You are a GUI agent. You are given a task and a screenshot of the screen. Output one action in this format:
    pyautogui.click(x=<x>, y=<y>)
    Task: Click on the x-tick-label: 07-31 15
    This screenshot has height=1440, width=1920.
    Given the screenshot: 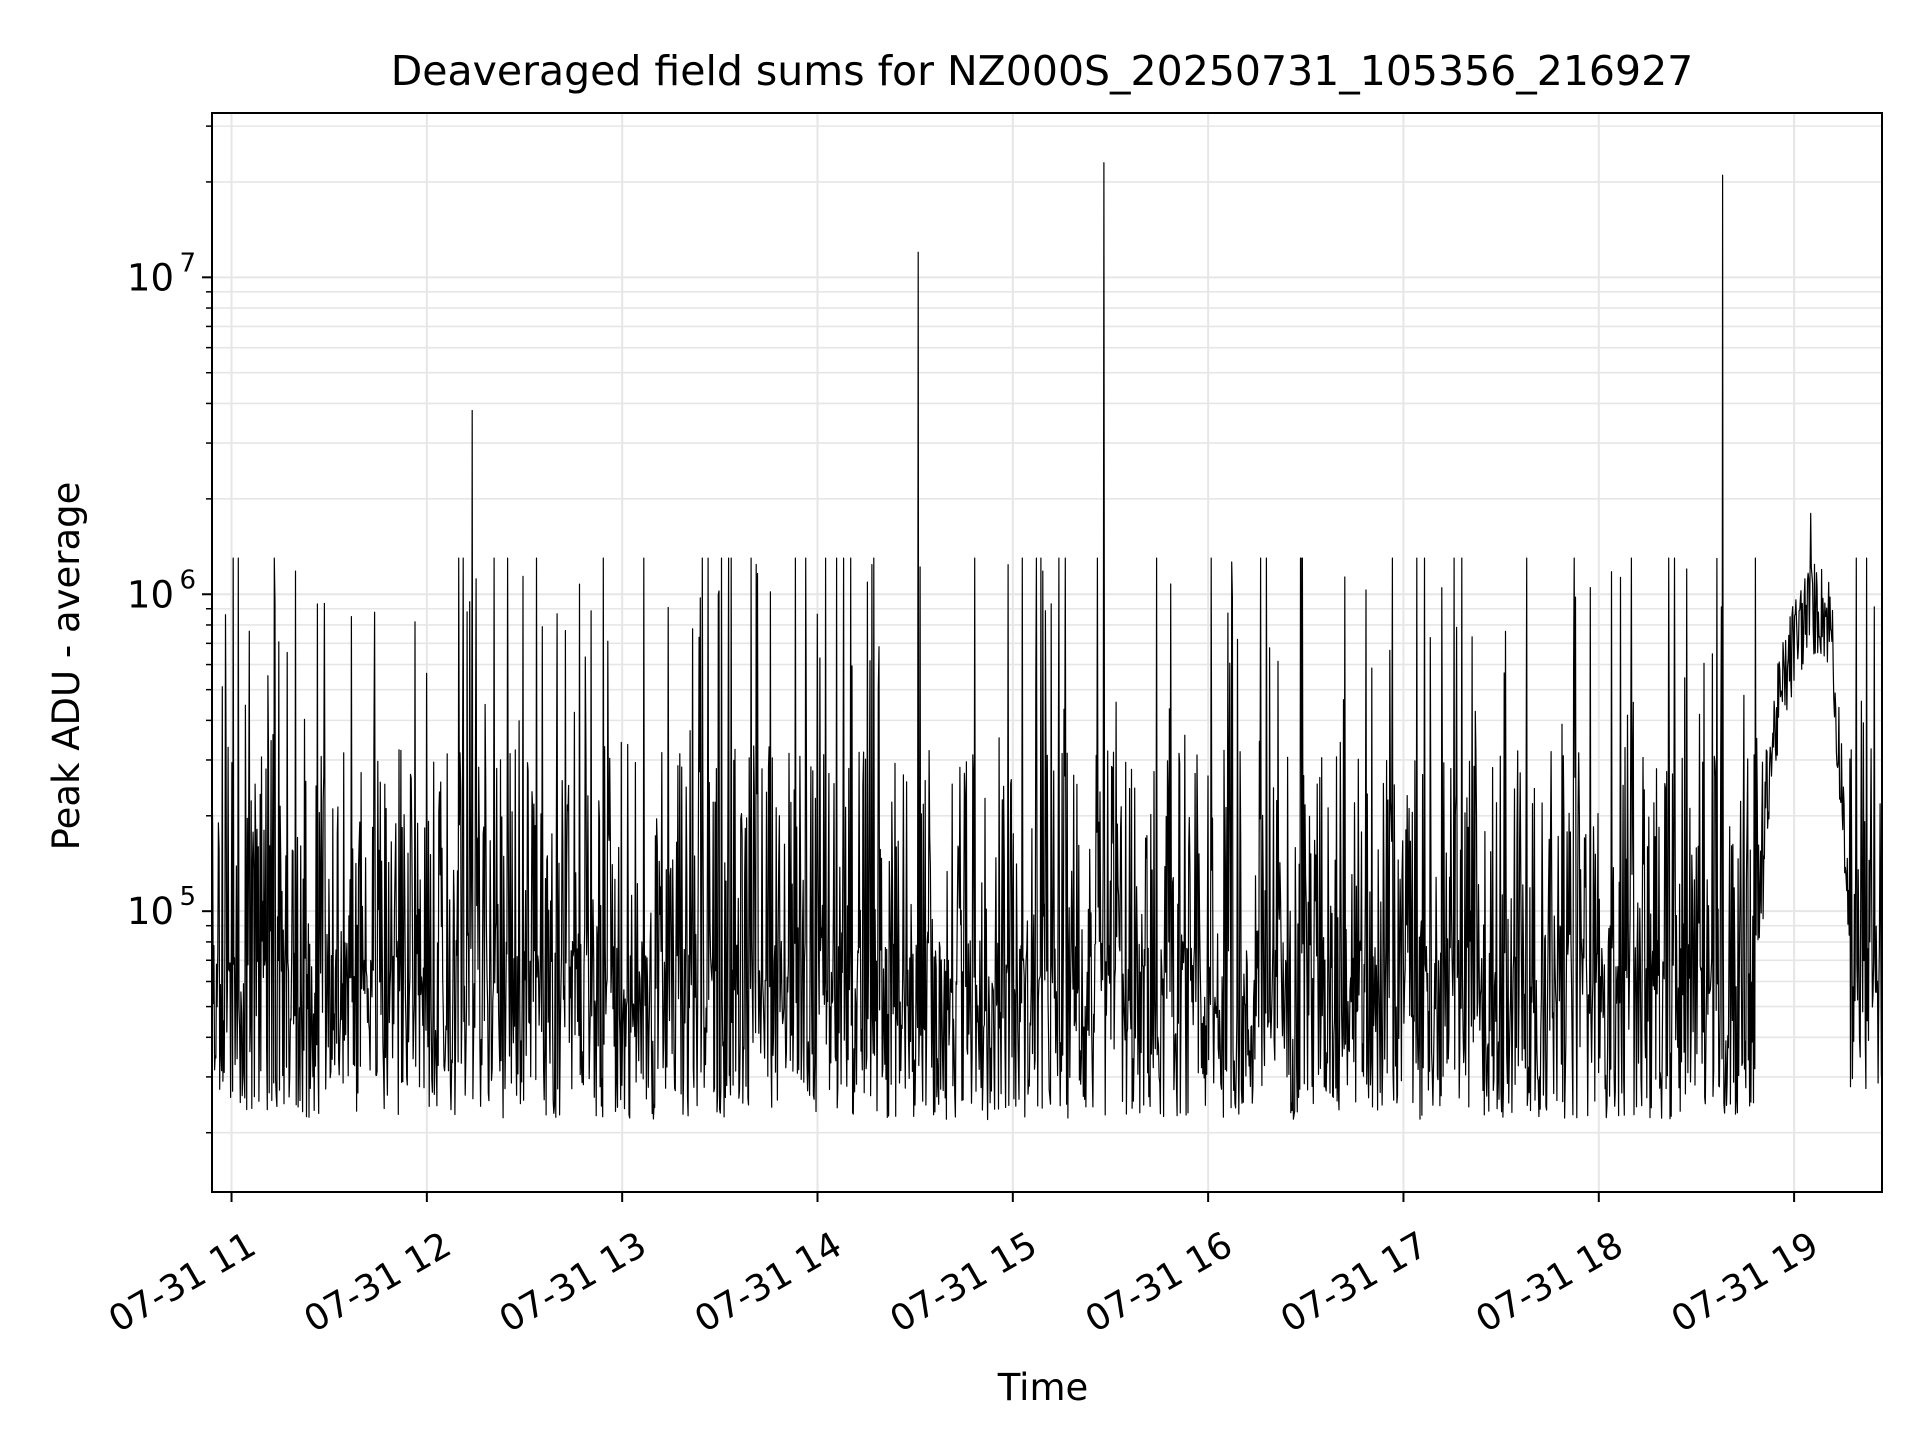 What is the action you would take?
    pyautogui.click(x=963, y=1282)
    